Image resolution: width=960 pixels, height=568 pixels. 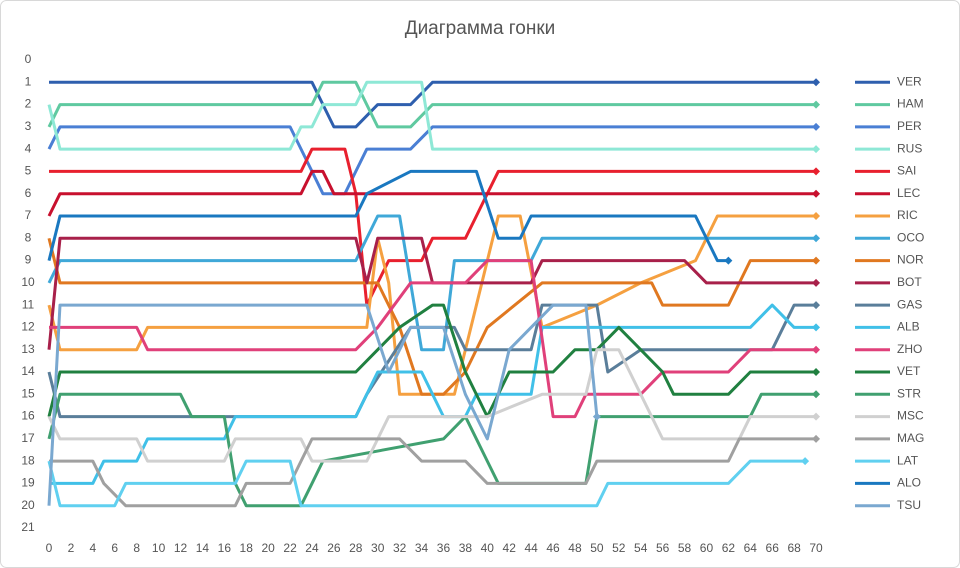 I want to click on y-tick-label: 17, so click(x=28, y=438).